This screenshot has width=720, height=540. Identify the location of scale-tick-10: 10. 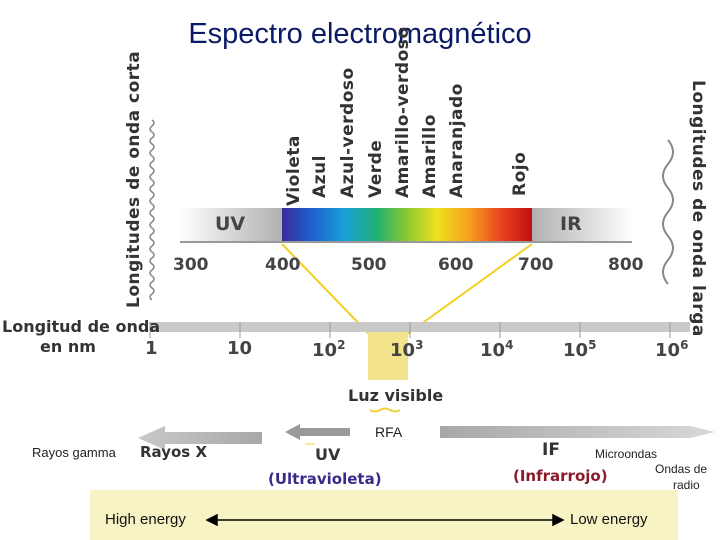
(240, 348).